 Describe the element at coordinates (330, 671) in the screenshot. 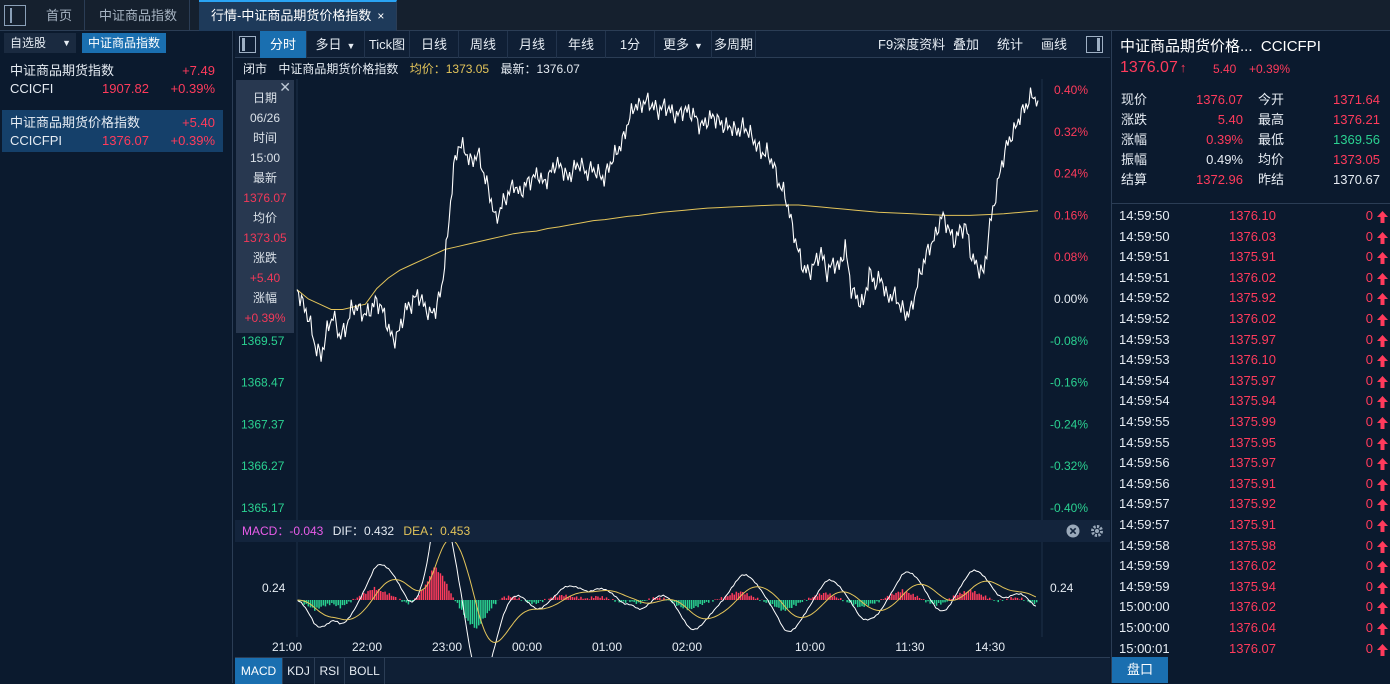

I see `indicator-tab-rsi: RSI` at that location.